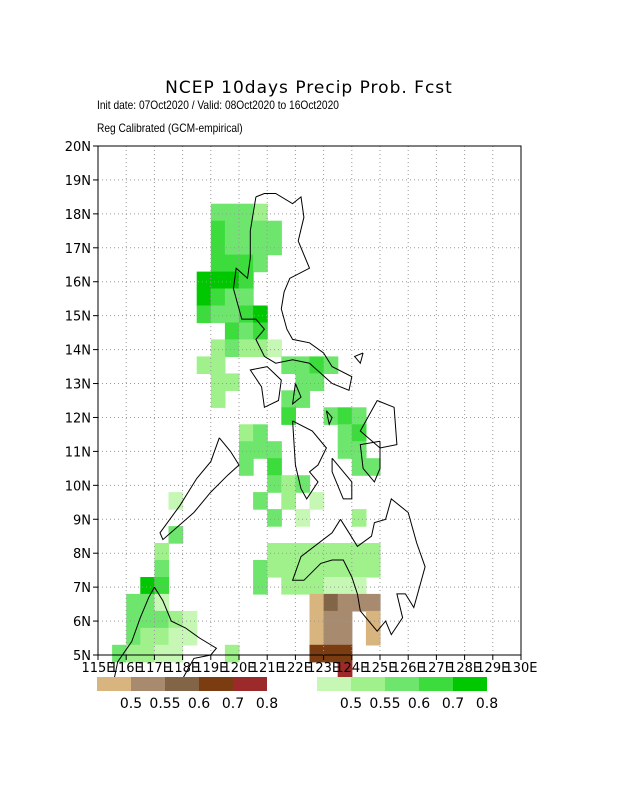 The height and width of the screenshot is (800, 618). What do you see at coordinates (82, 588) in the screenshot?
I see `lat-label: 7N` at bounding box center [82, 588].